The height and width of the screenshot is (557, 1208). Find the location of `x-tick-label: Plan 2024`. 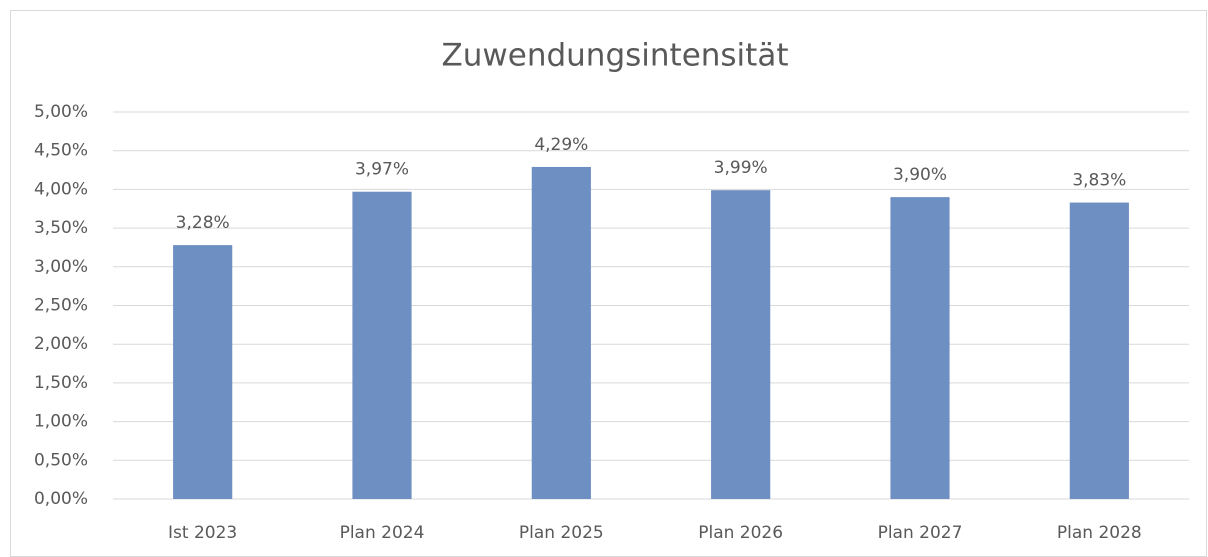

x-tick-label: Plan 2024 is located at coordinates (382, 533).